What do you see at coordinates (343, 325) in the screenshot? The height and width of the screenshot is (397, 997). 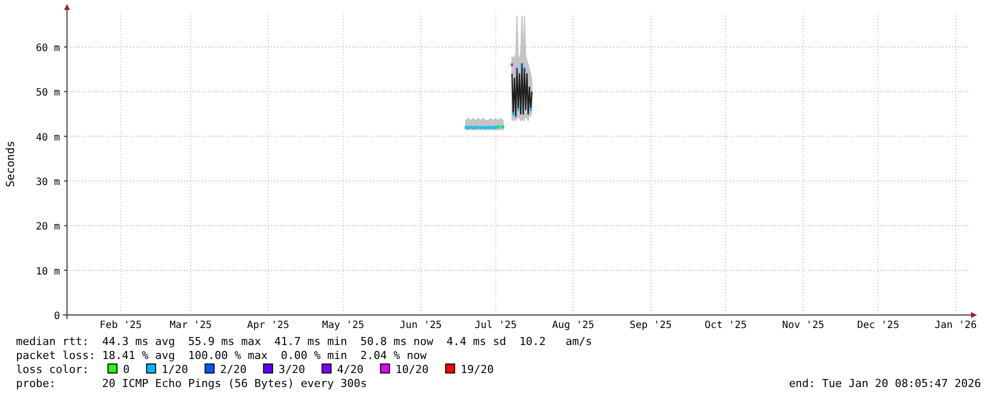 I see `x-tick-label: May '25` at bounding box center [343, 325].